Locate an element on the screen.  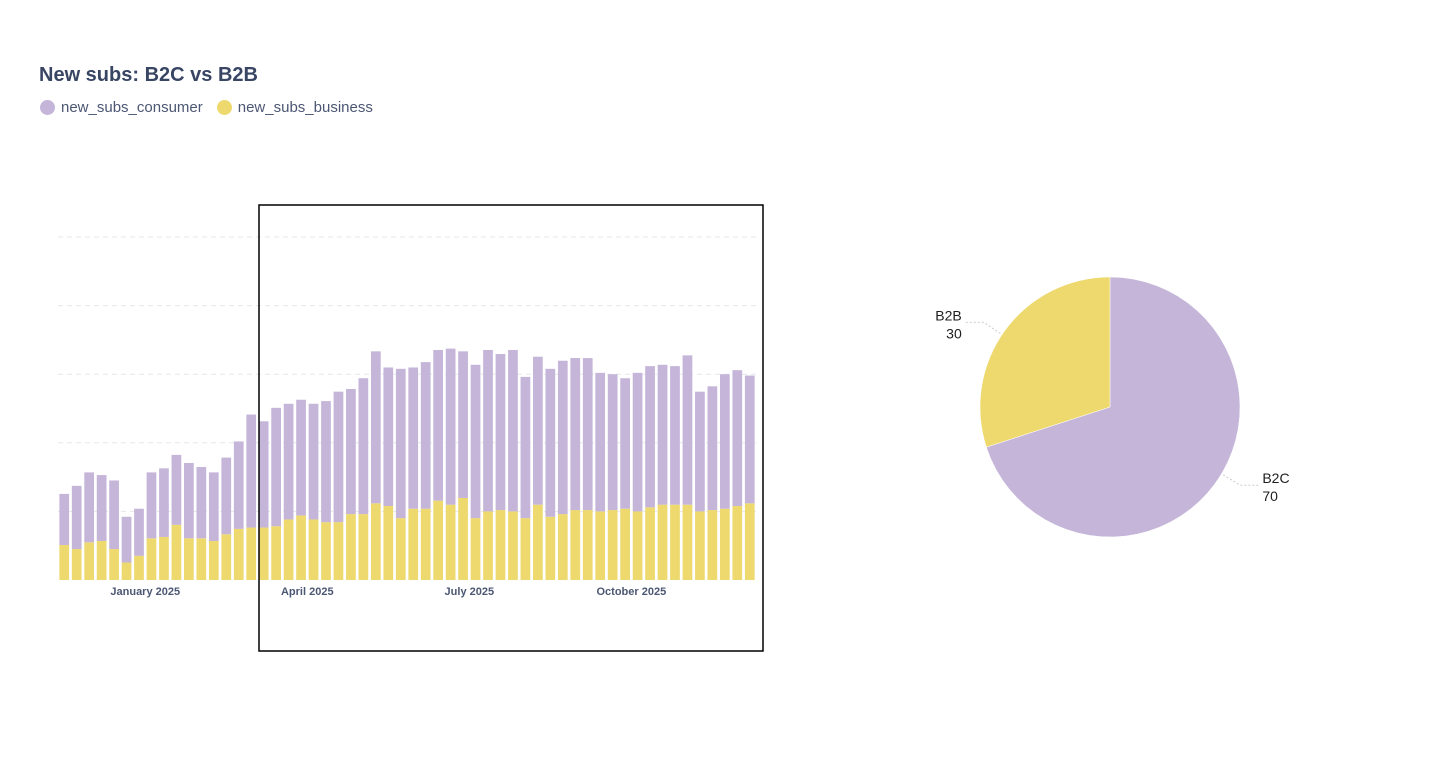
pie-slice-b2b is located at coordinates (1045, 362).